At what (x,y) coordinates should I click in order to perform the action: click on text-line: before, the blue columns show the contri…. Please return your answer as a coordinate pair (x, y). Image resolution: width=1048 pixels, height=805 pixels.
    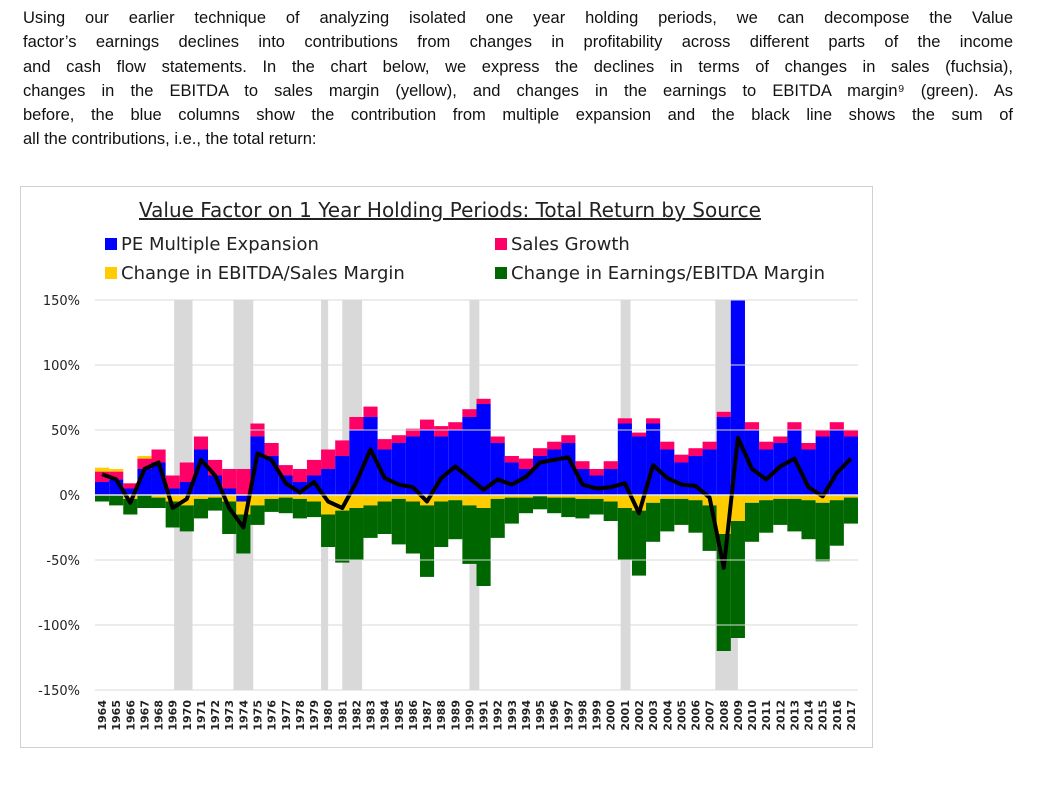
    Looking at the image, I should click on (518, 115).